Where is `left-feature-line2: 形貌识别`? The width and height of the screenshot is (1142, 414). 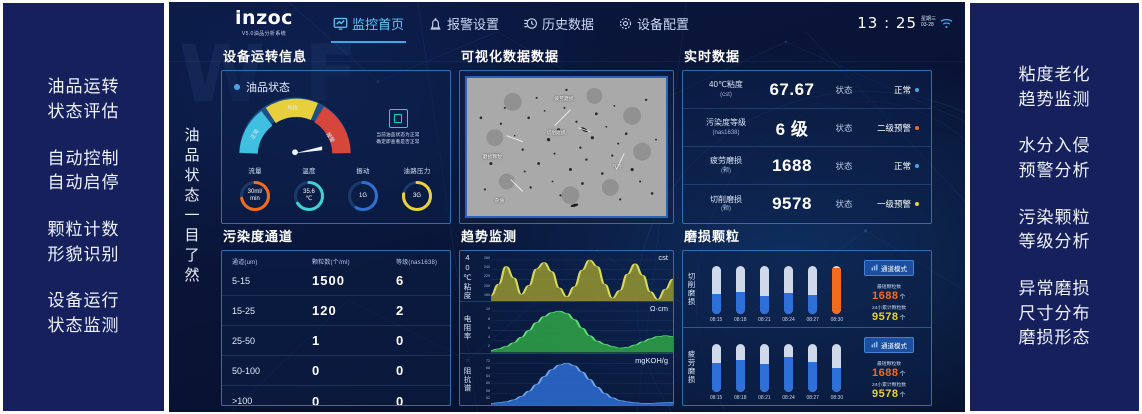
left-feature-line2: 形貌识别 is located at coordinates (83, 254).